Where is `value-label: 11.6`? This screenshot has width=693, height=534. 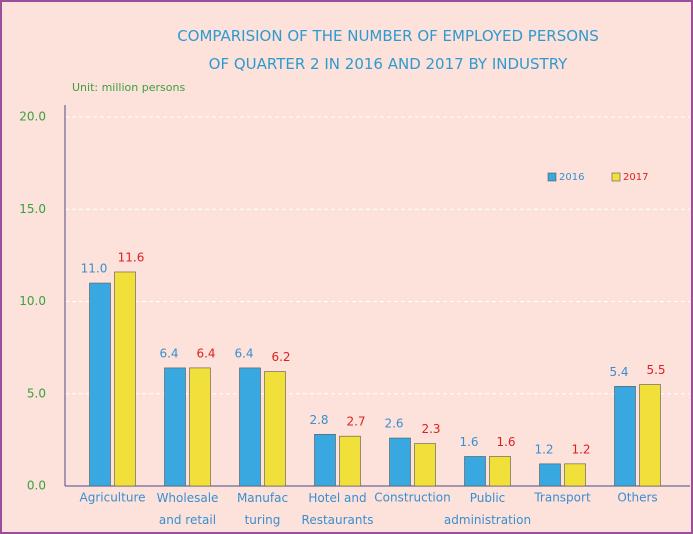 value-label: 11.6 is located at coordinates (131, 257).